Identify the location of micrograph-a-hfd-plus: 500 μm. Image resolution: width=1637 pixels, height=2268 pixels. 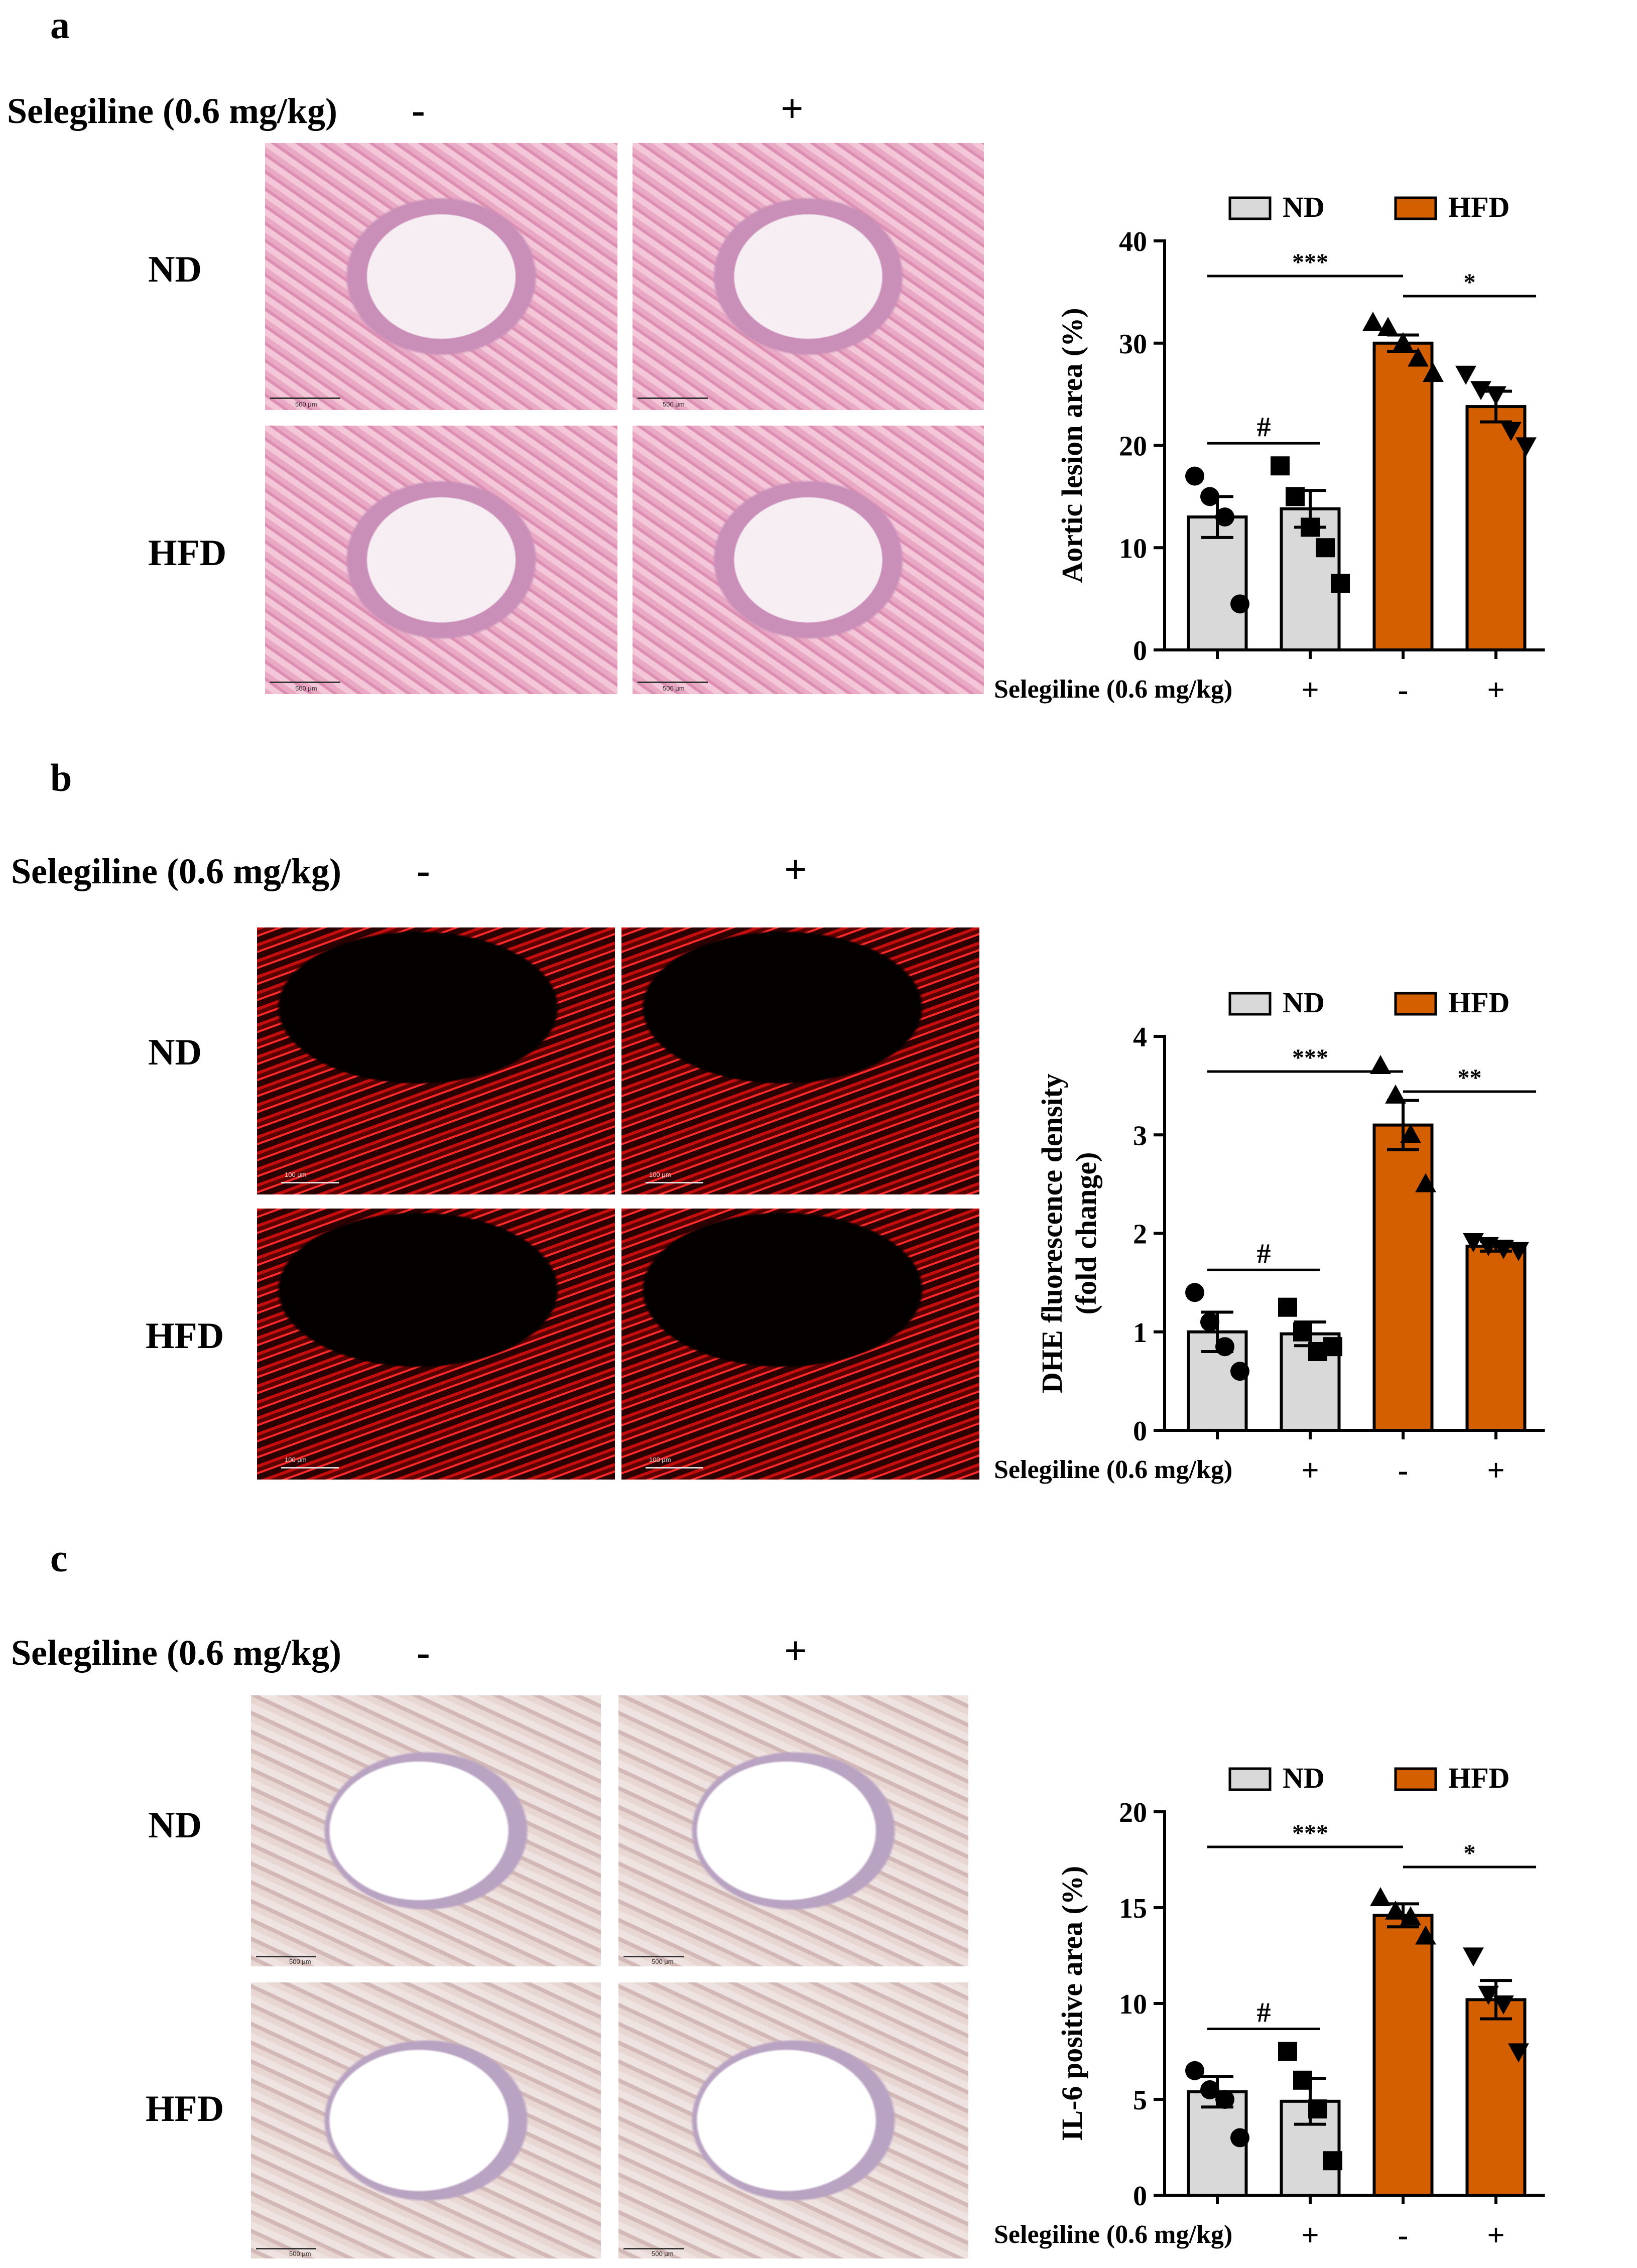
(809, 560).